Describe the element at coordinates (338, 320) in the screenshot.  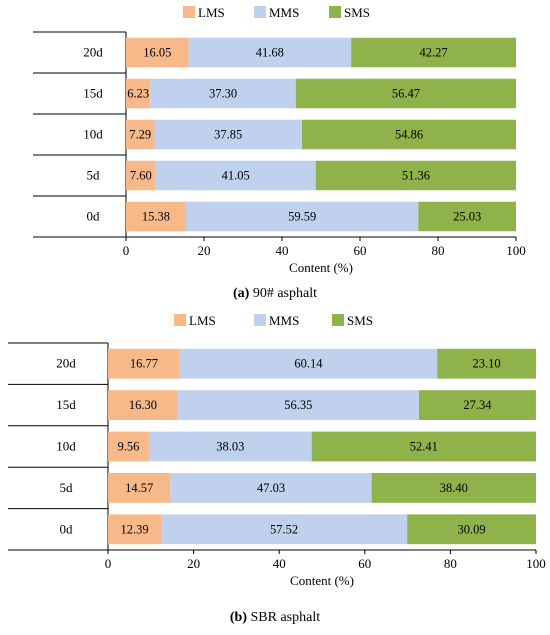
I see `chart-b-legend-swatch-sms` at that location.